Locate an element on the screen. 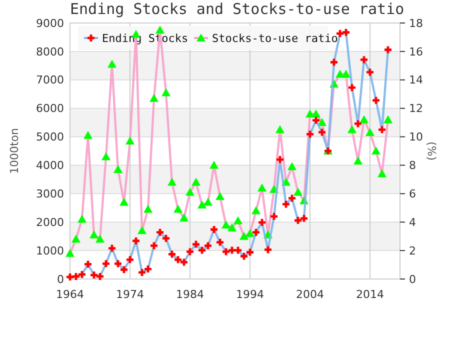 This screenshot has height=350, width=450. y-tick-label: 0 is located at coordinates (60, 279).